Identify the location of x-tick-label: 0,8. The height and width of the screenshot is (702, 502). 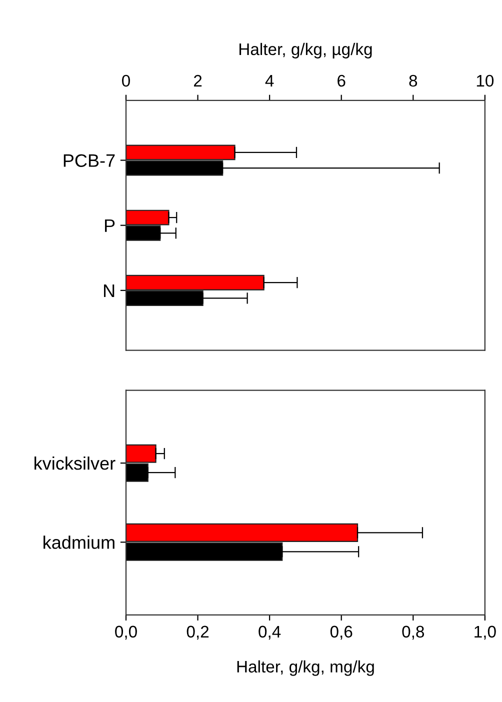
(413, 633).